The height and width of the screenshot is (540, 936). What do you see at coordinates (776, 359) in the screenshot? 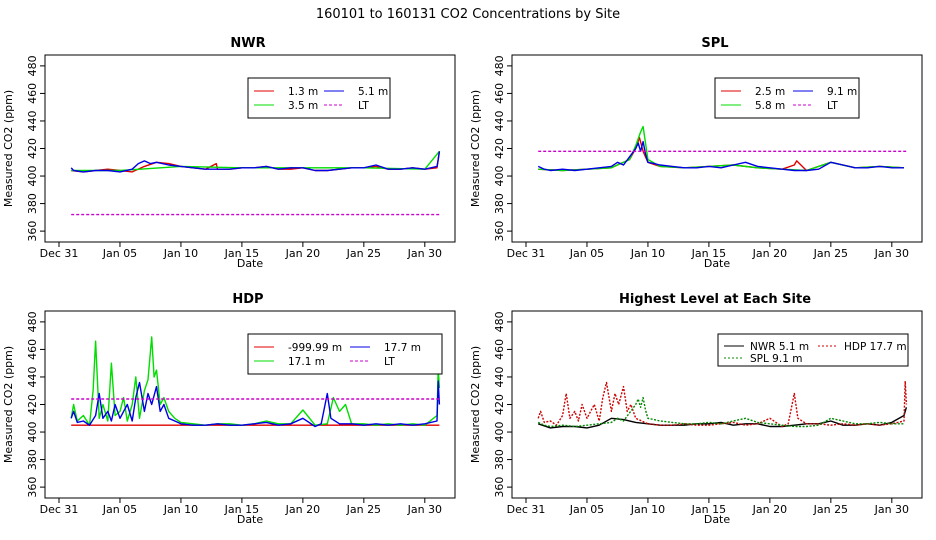
I see `legend-label: SPL 9.1 m` at bounding box center [776, 359].